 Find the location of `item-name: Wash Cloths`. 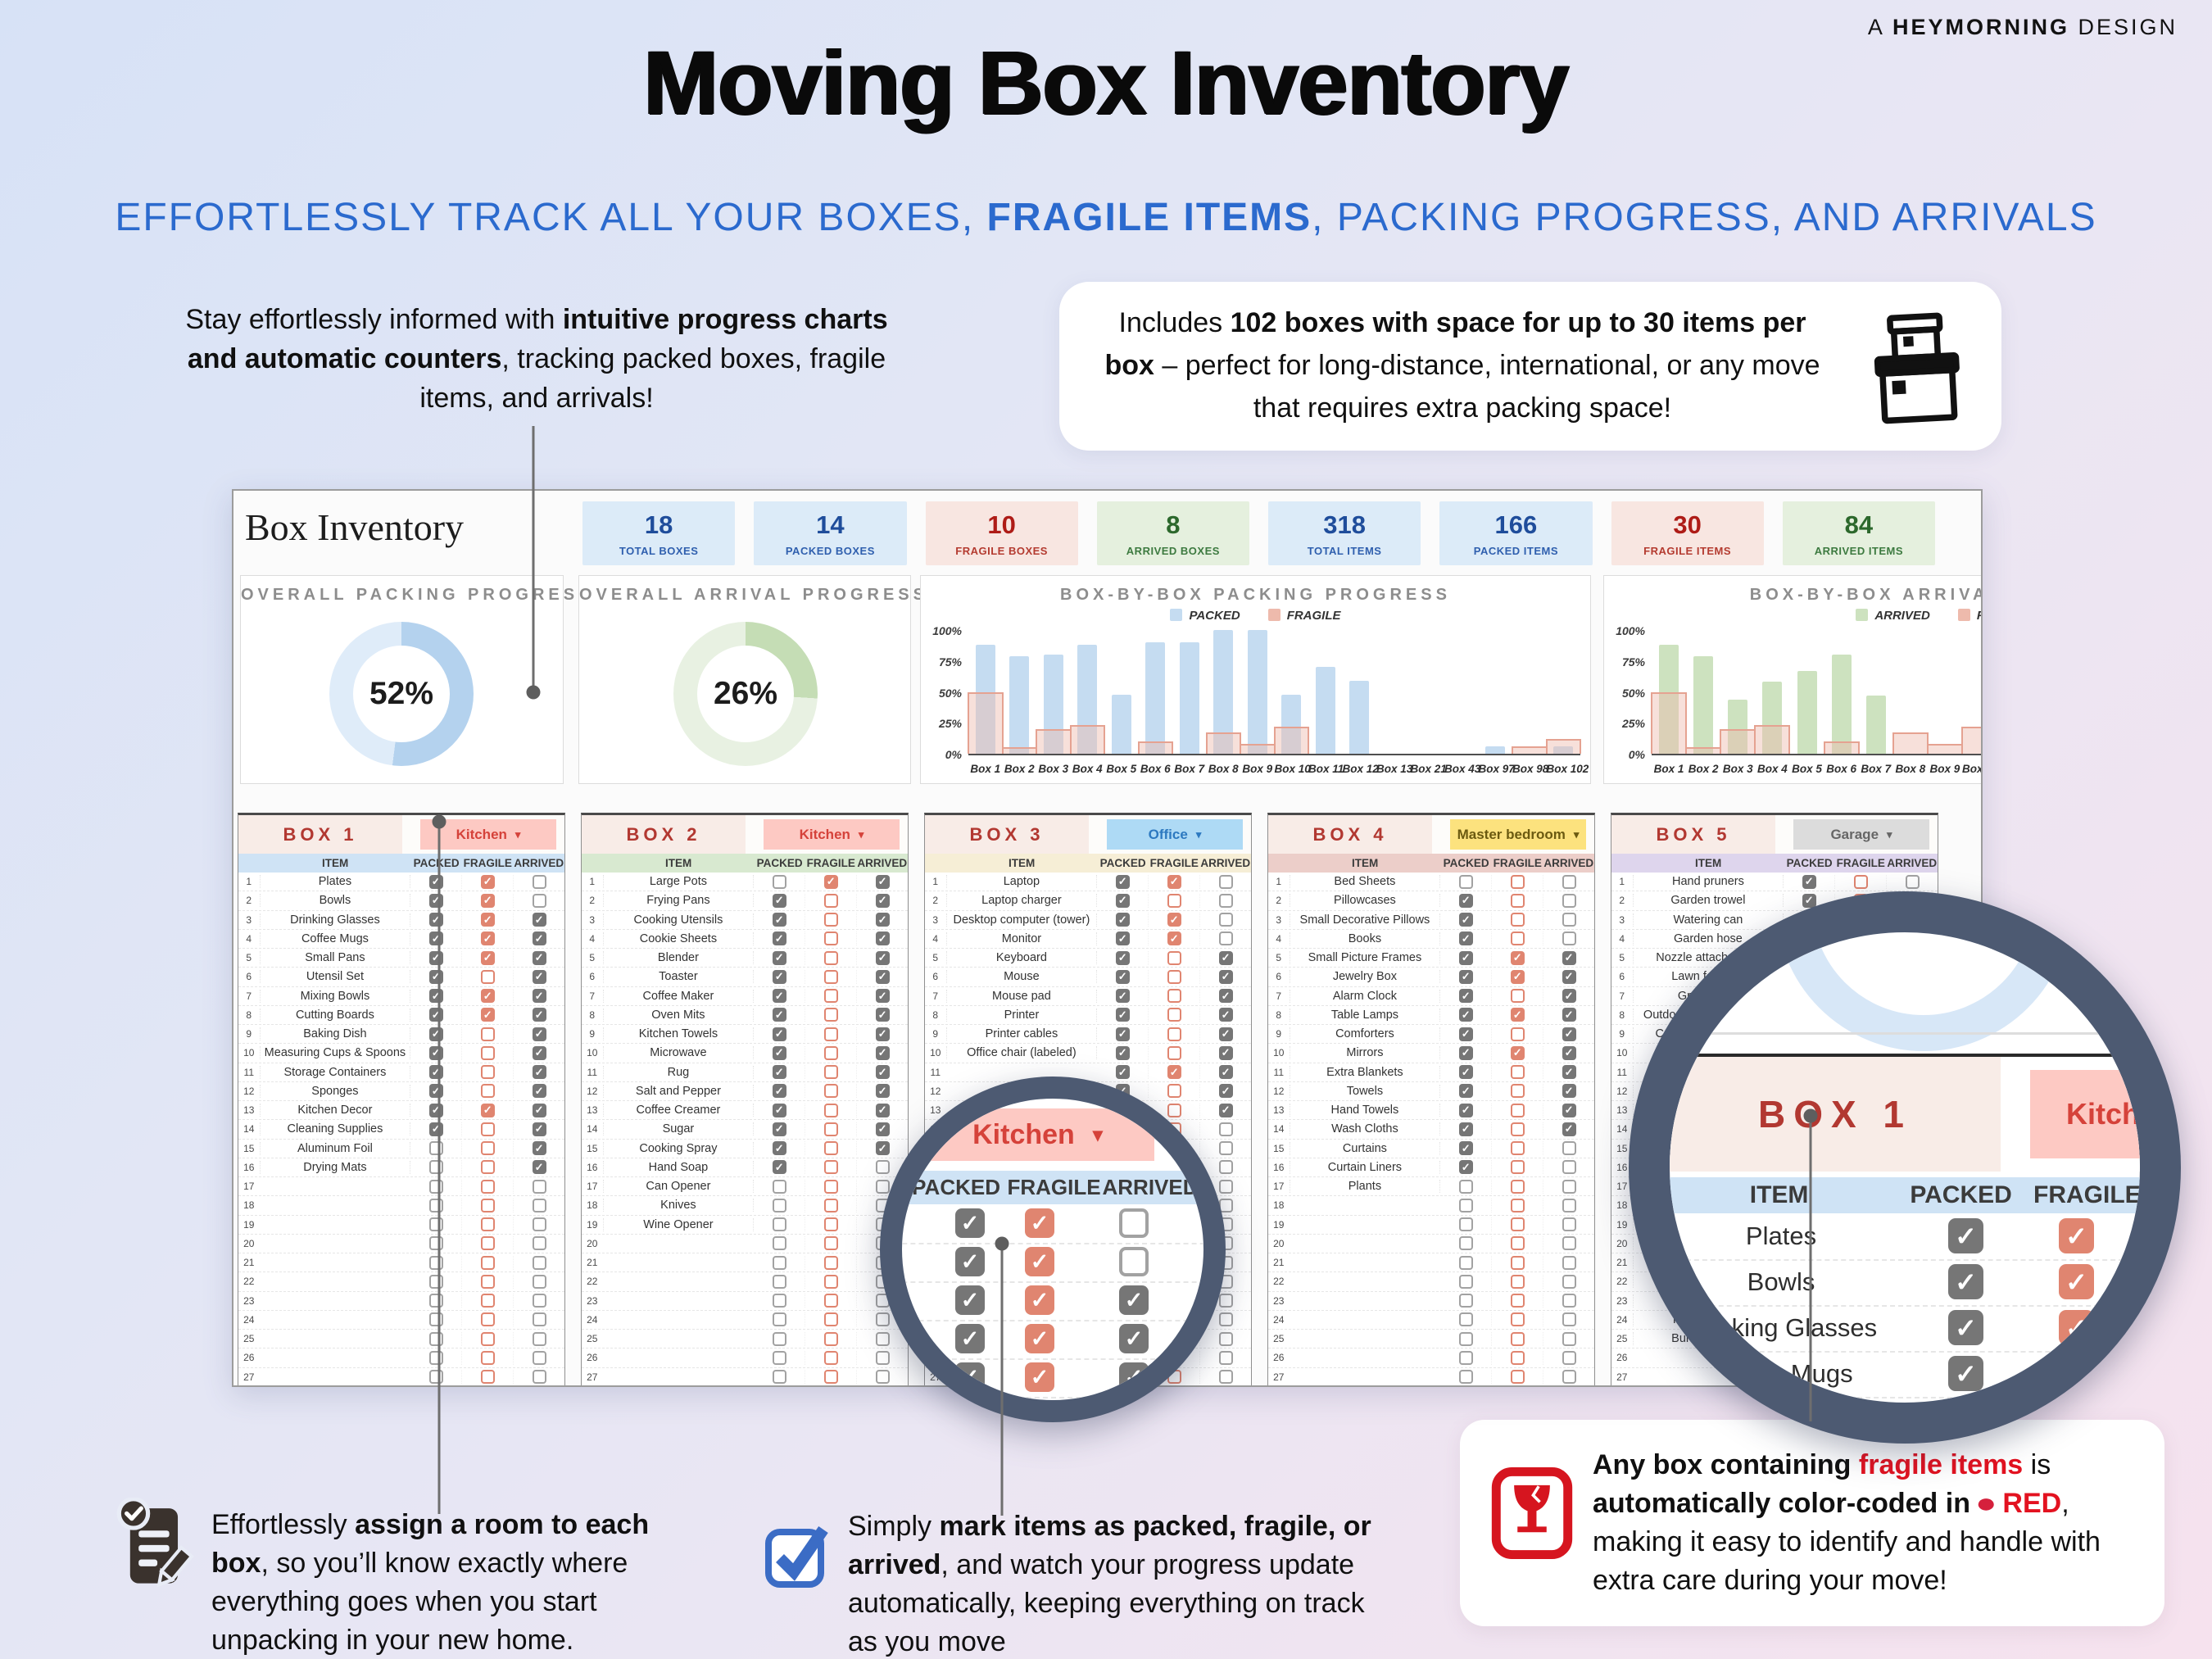

item-name: Wash Cloths is located at coordinates (1365, 1129).